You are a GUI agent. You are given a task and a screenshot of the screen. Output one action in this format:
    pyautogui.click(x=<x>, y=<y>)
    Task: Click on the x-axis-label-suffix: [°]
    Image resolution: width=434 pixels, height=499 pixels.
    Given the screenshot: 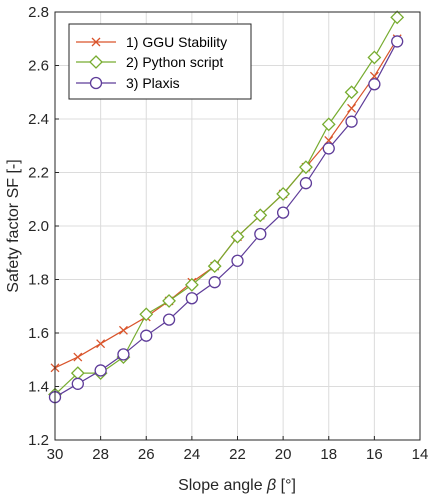 What is the action you would take?
    pyautogui.click(x=286, y=485)
    